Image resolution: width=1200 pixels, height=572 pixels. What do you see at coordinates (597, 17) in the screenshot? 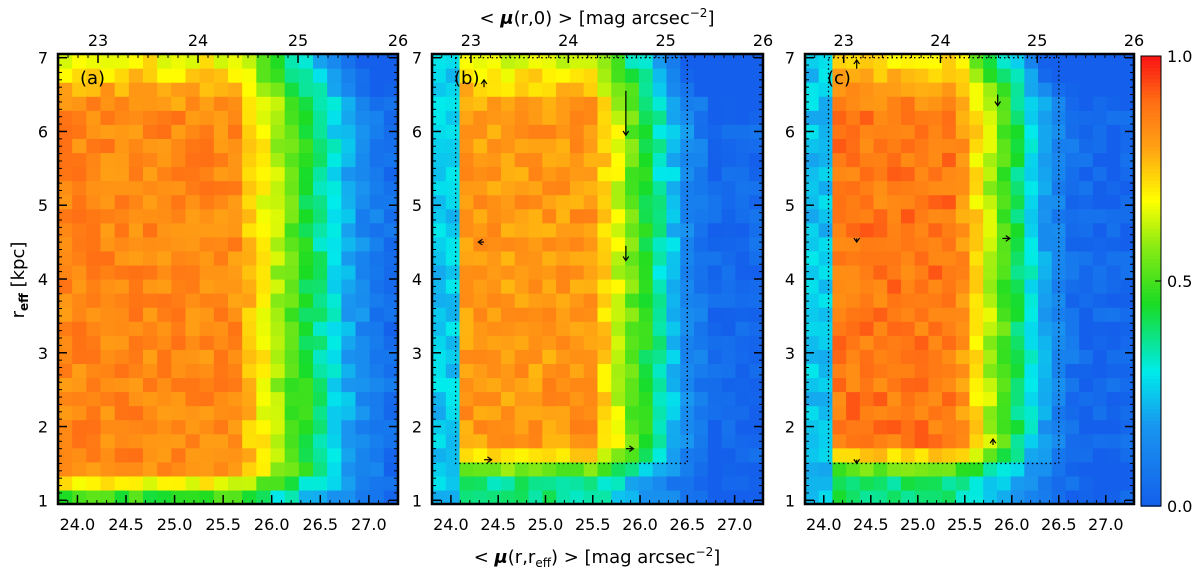
I see `top-axis-title: < μ(r,0) > [mag arcsec−2]` at bounding box center [597, 17].